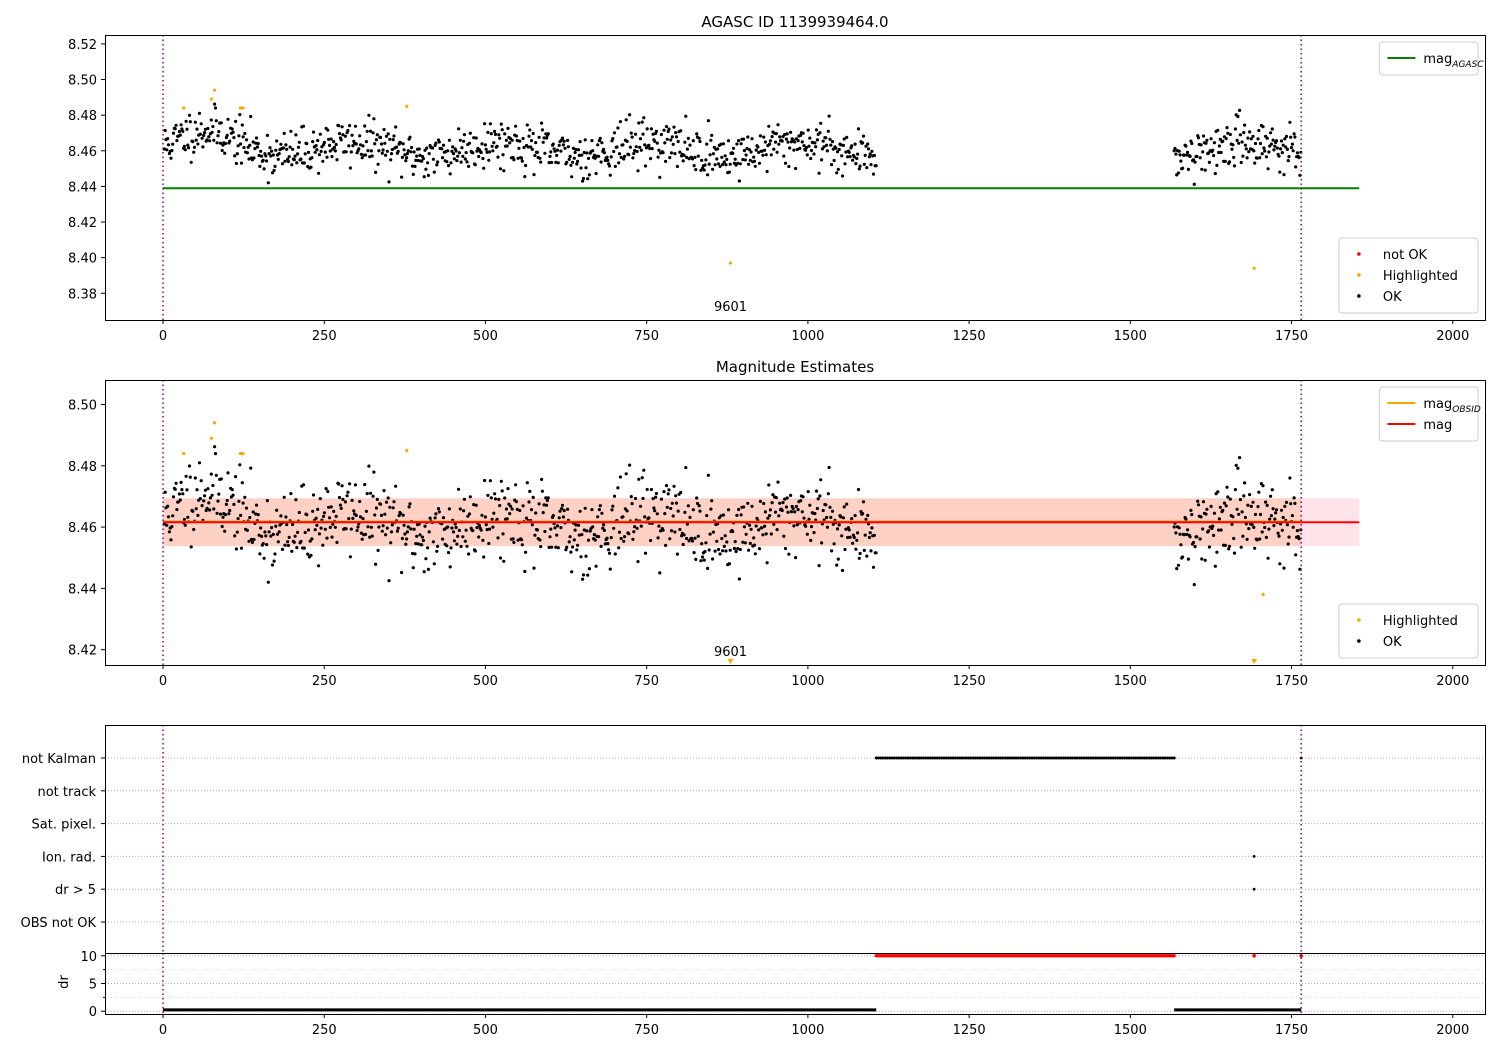 The image size is (1500, 1050). I want to click on x-tick-label: 250, so click(324, 336).